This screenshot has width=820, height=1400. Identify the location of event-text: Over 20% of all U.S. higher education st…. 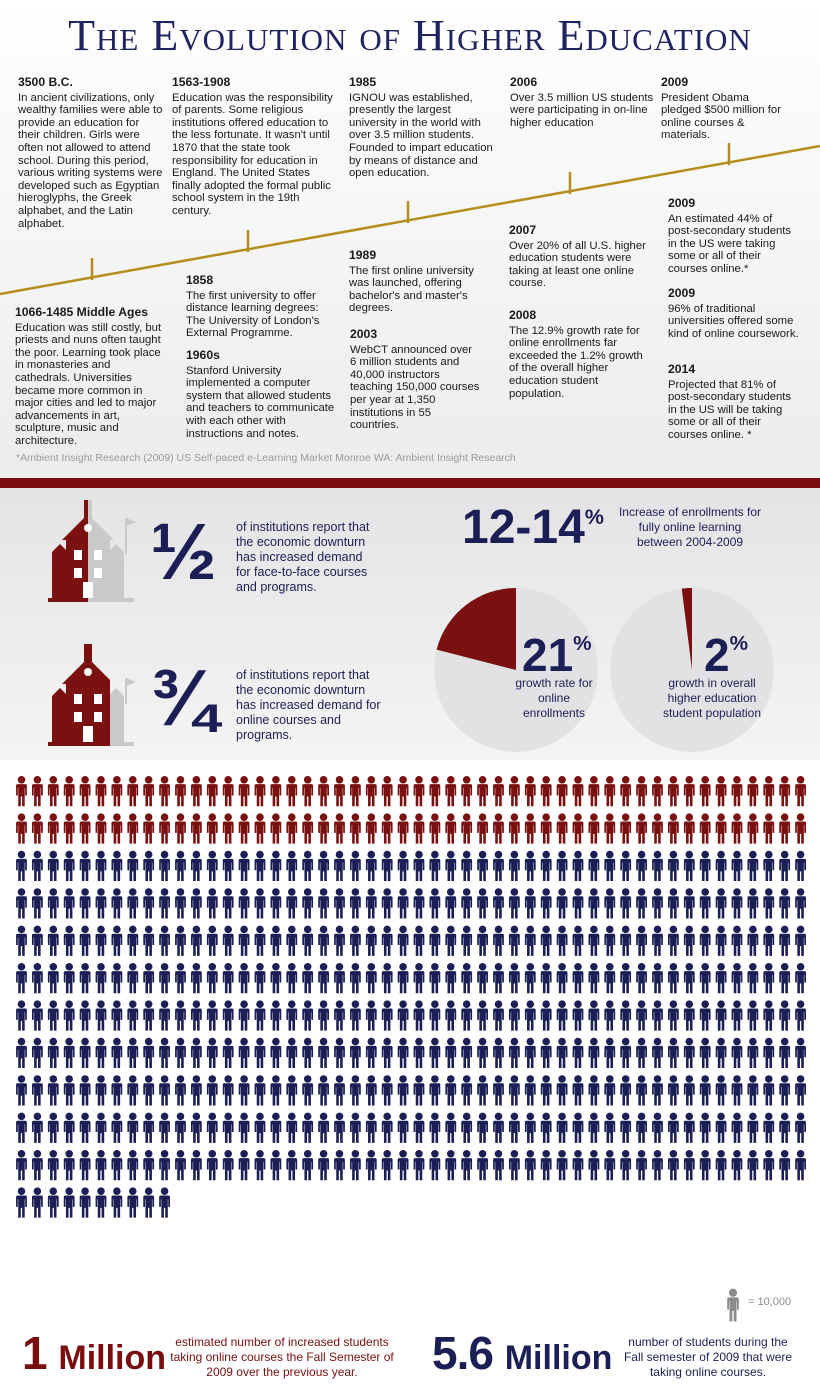
(577, 264).